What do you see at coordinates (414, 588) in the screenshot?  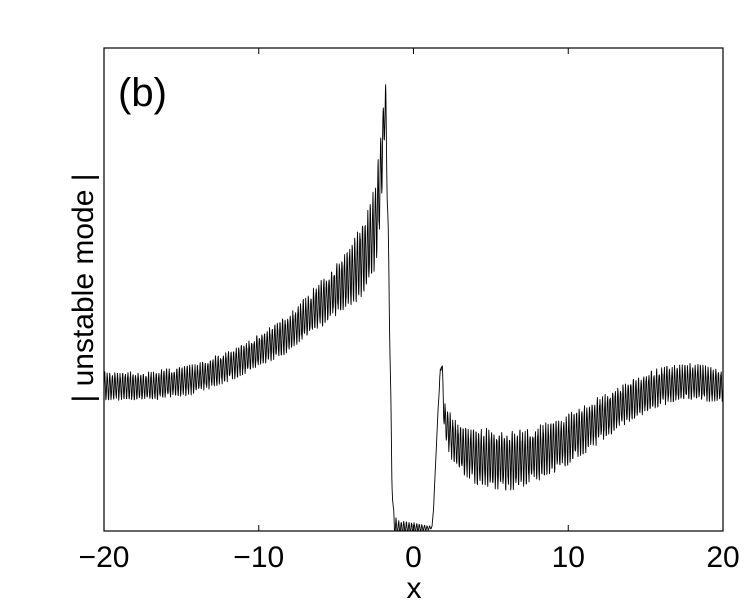 I see `x-axis-label: x` at bounding box center [414, 588].